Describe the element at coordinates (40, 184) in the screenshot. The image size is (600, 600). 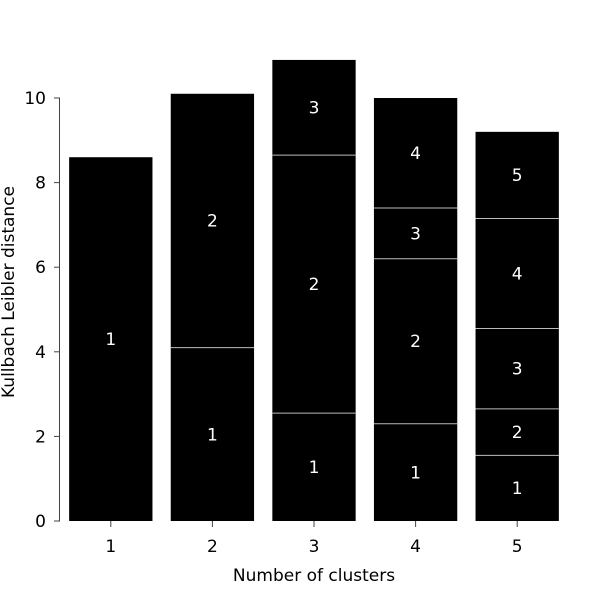
I see `y-tick-label: 8` at that location.